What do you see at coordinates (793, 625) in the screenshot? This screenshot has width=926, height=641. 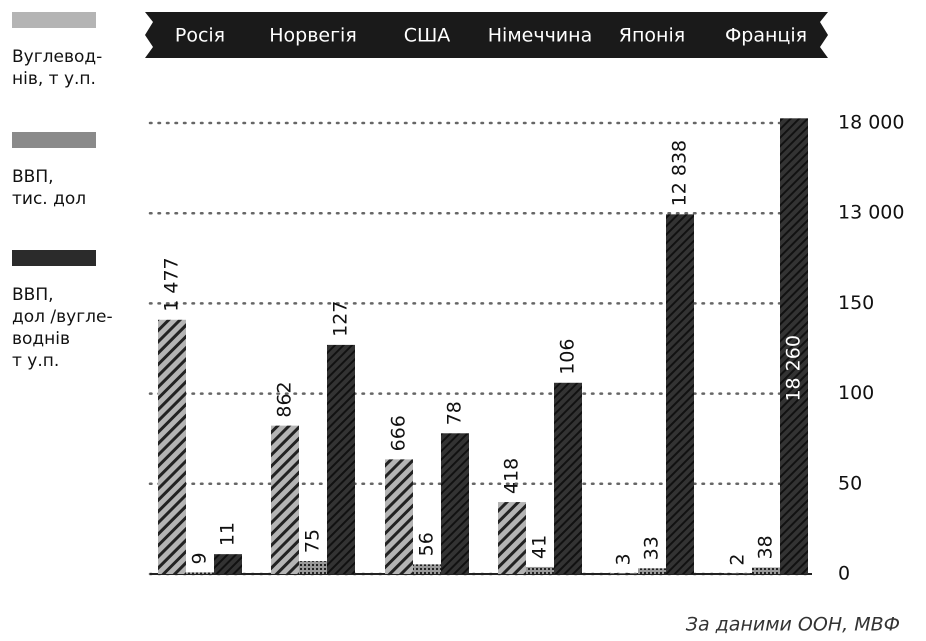 I see `source: За даними ООН, МВФ` at bounding box center [793, 625].